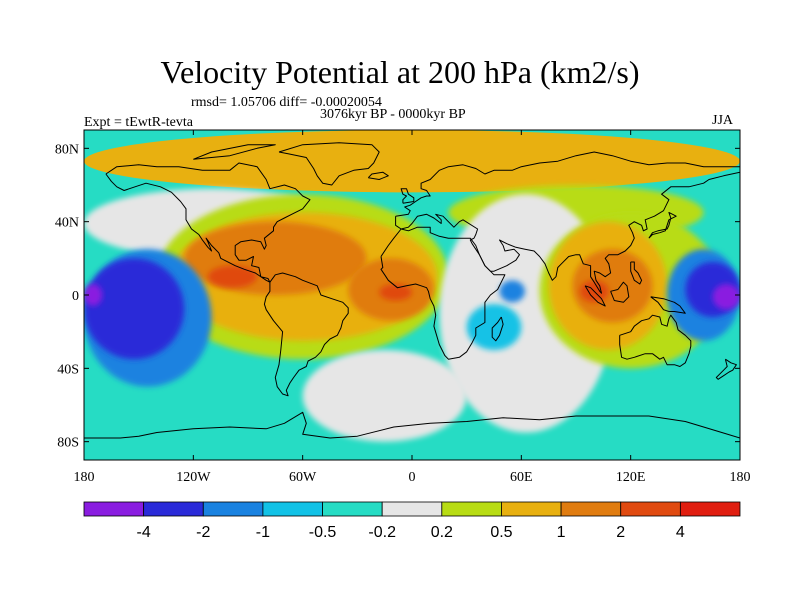 The height and width of the screenshot is (600, 800). Describe the element at coordinates (378, 175) in the screenshot. I see `coastline-iceland` at that location.